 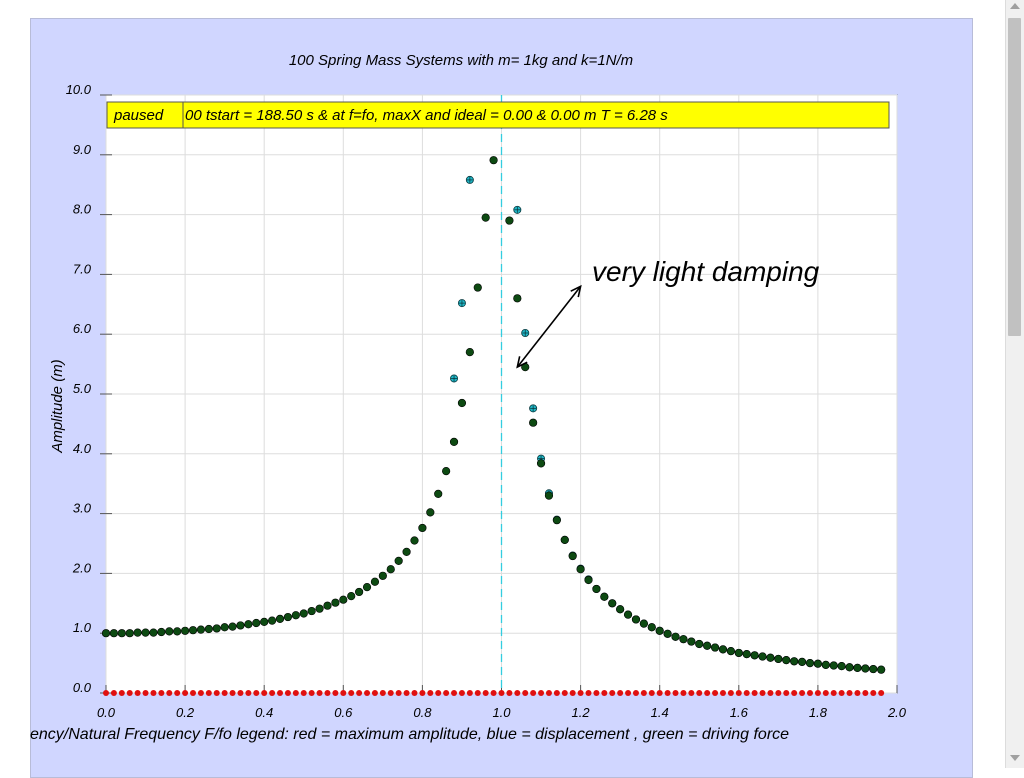 I want to click on scroll-up-icon, so click(x=1015, y=6).